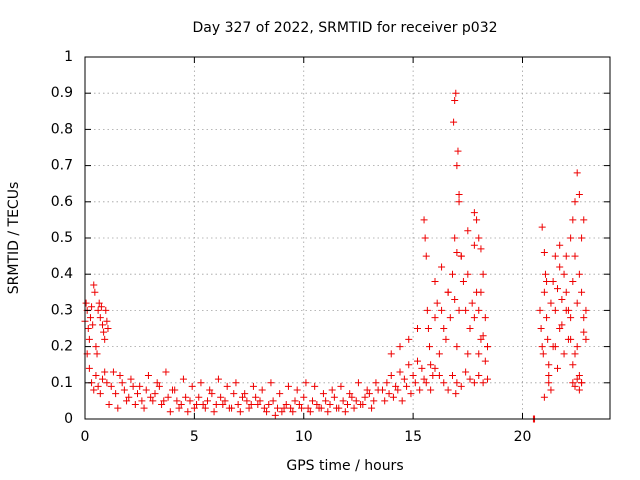  I want to click on x-tick-label: 10, so click(304, 437).